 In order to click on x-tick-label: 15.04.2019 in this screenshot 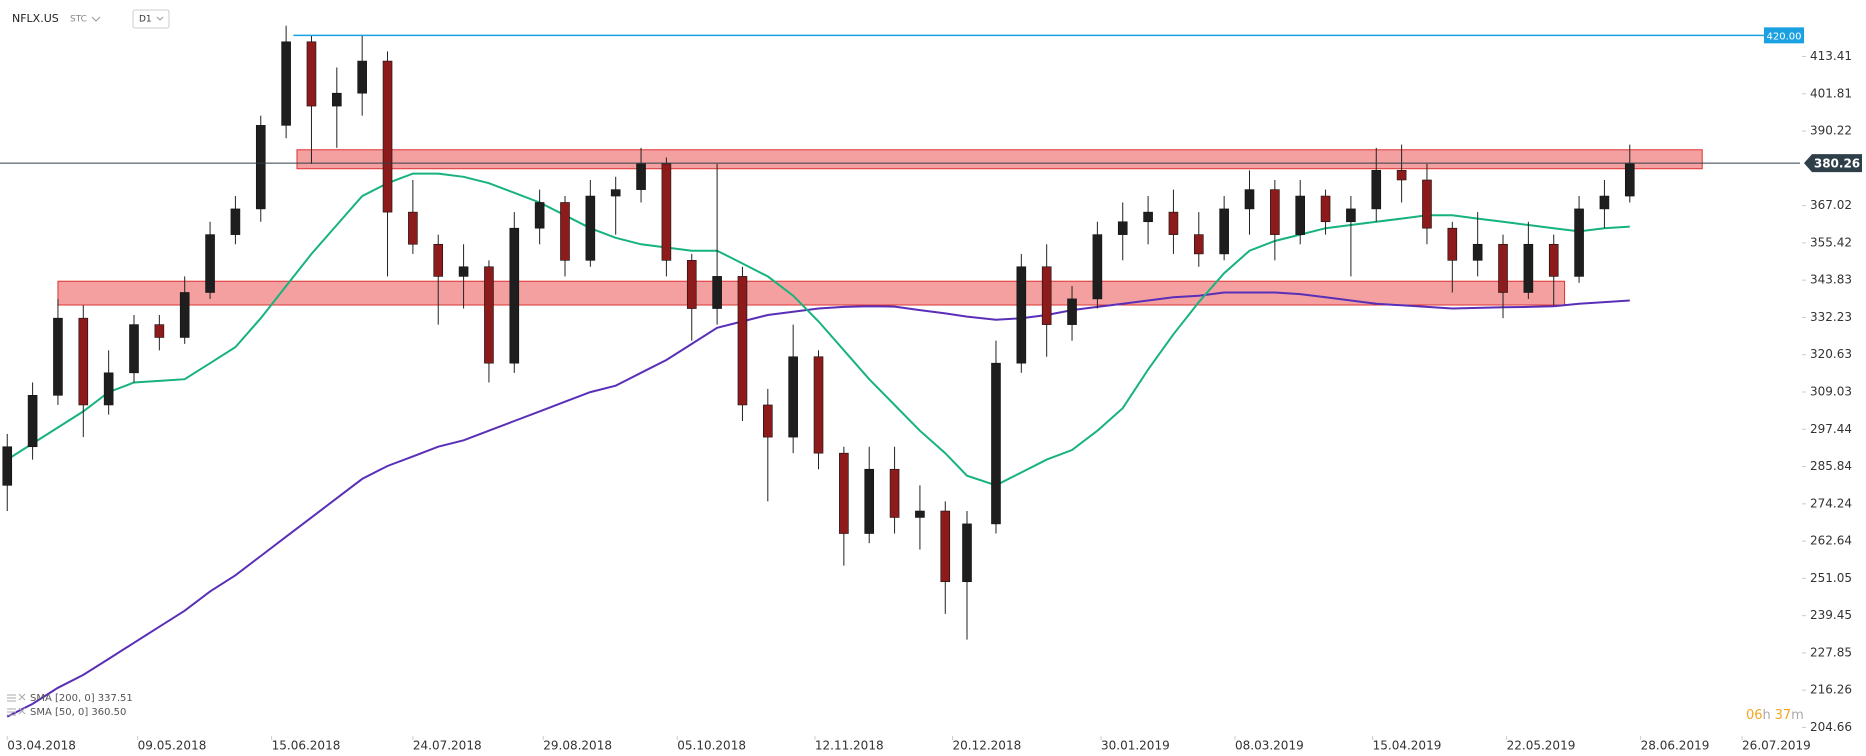, I will do `click(1407, 746)`.